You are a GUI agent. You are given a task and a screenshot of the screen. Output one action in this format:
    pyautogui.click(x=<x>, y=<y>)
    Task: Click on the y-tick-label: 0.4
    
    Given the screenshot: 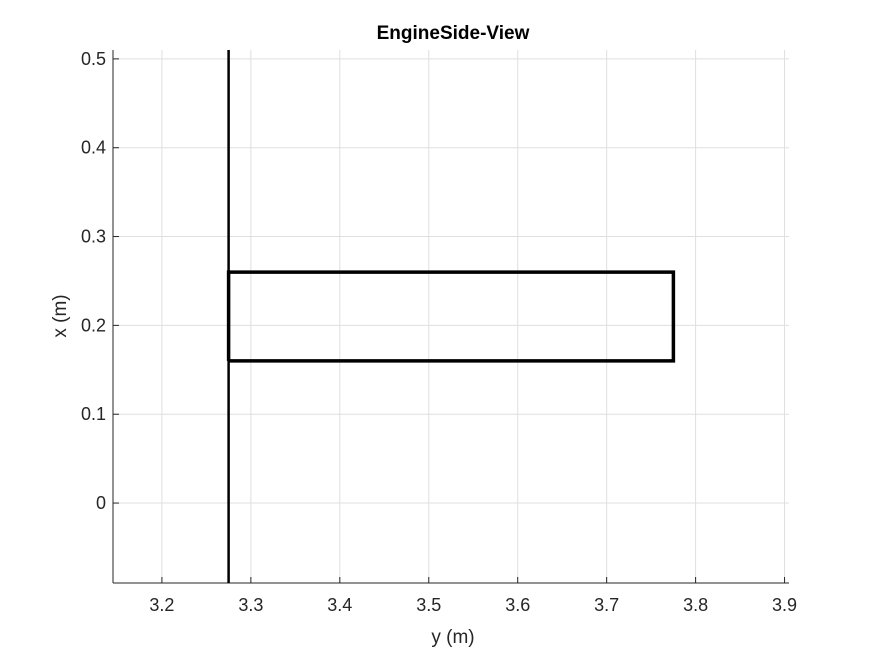 What is the action you would take?
    pyautogui.click(x=93, y=148)
    